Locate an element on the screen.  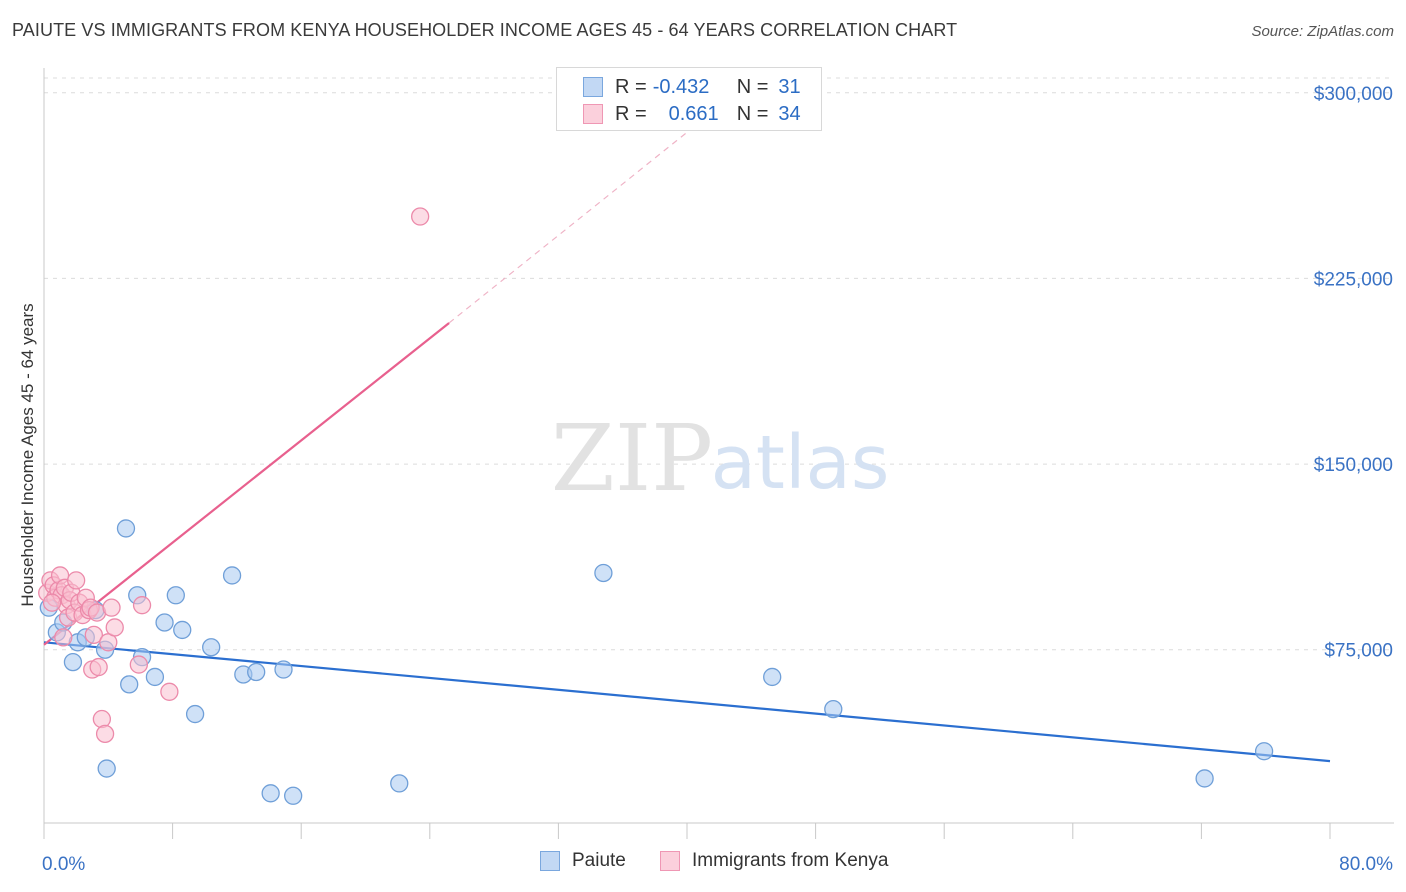
x-tick-label: 0.0% is located at coordinates (63, 864).